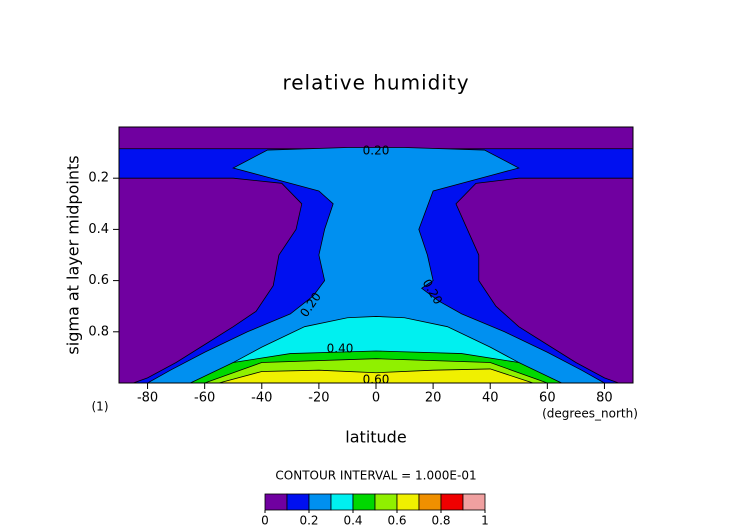  What do you see at coordinates (485, 521) in the screenshot?
I see `colorbar-tick-label: 1` at bounding box center [485, 521].